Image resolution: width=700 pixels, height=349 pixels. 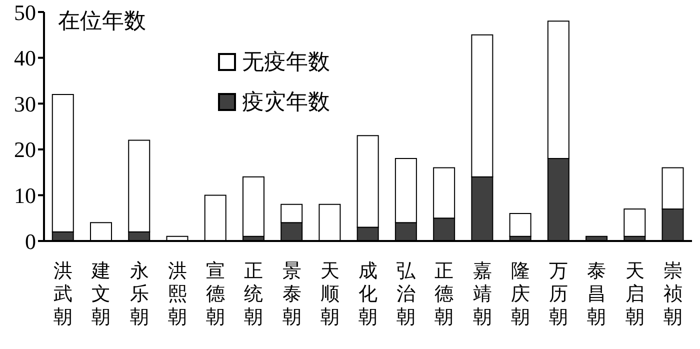 I want to click on x-tick-label: 泰昌朝, so click(x=596, y=294).